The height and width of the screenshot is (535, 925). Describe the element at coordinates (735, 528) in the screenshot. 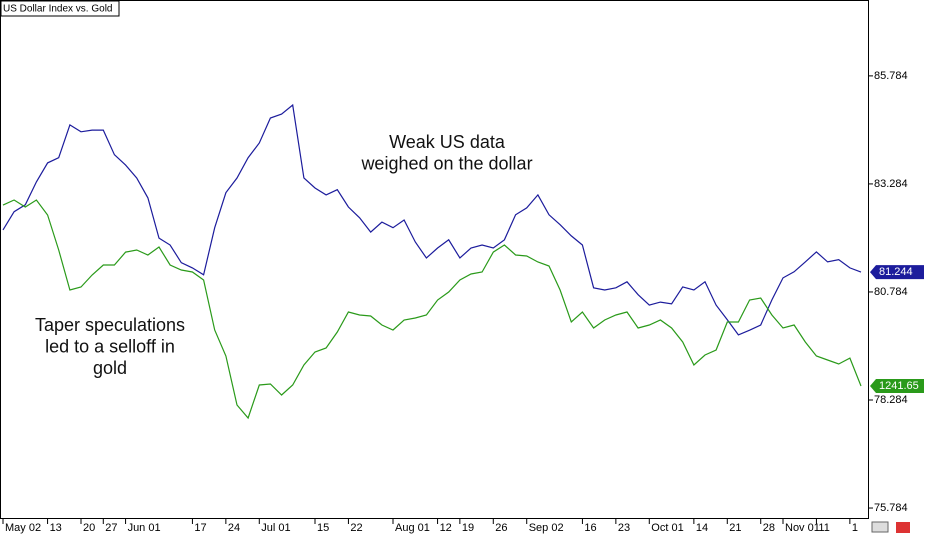

I see `x-tick-label: 21` at that location.